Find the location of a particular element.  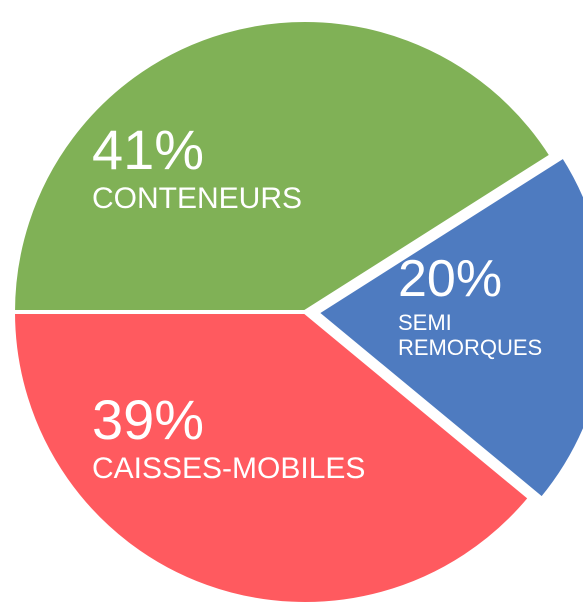

category-label: CAISSES-MOBILES is located at coordinates (229, 469).